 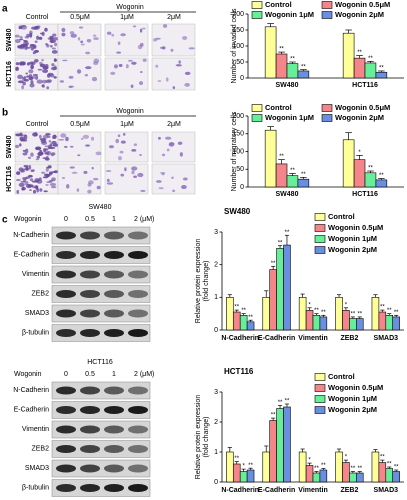 I want to click on blot-title: HCT116, so click(x=100, y=362).